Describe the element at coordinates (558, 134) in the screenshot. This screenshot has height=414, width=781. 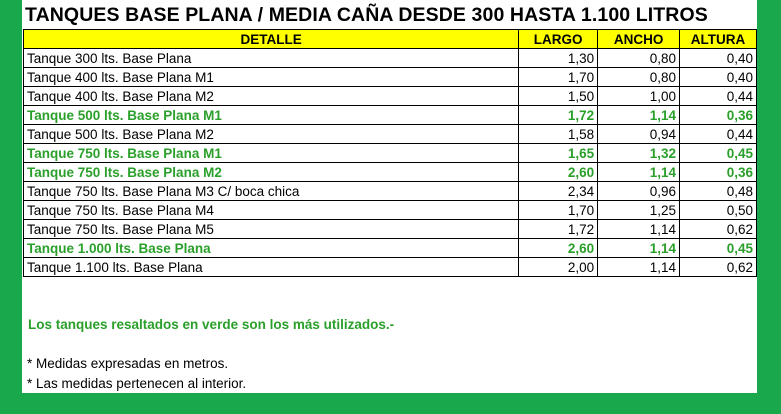
I see `cell-largo: 1,58` at that location.